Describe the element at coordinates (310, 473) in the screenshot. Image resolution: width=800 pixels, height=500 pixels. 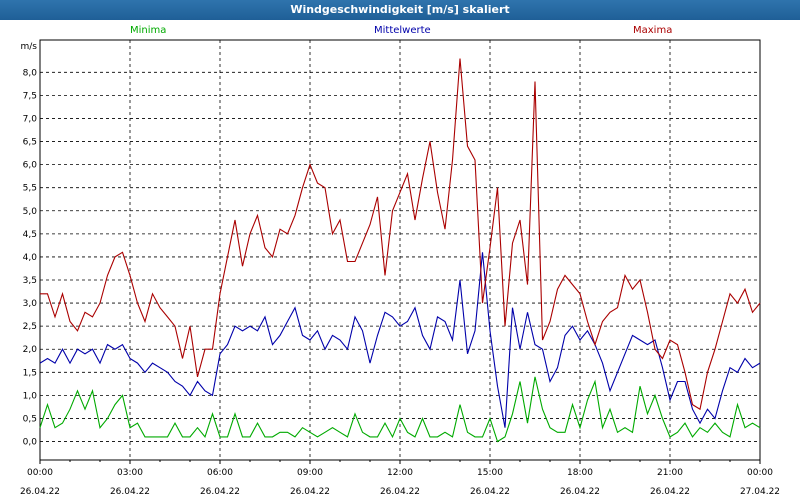
I see `x-tick-time: 09:00` at that location.